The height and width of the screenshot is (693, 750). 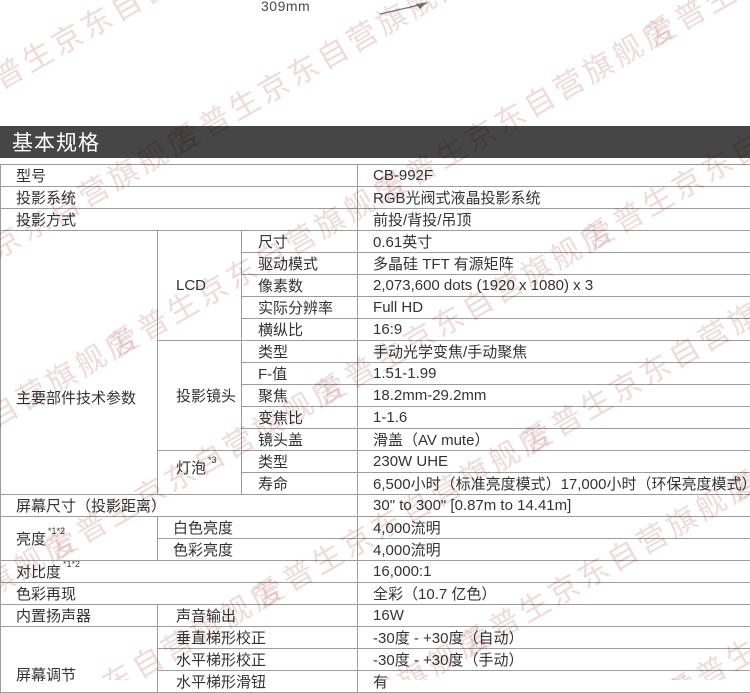 I want to click on spec-value-color-reproduction: 全彩（10.7 亿色）, so click(x=554, y=594).